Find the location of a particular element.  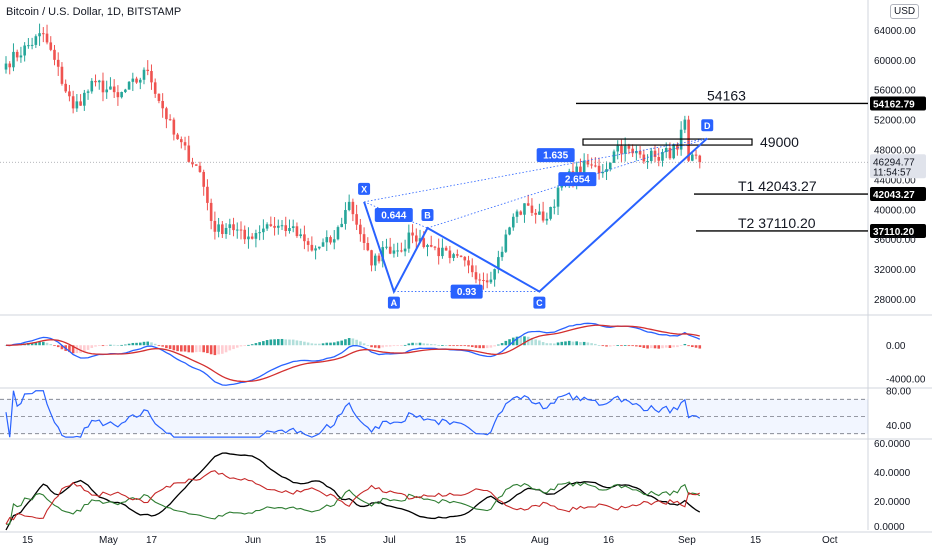

resistance-box is located at coordinates (667, 142).